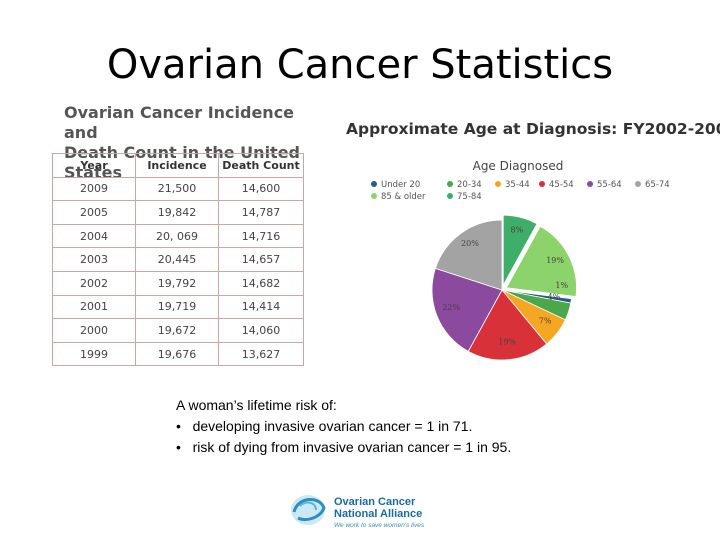 This screenshot has width=720, height=540. What do you see at coordinates (561, 185) in the screenshot?
I see `legend-label: 45-54` at bounding box center [561, 185].